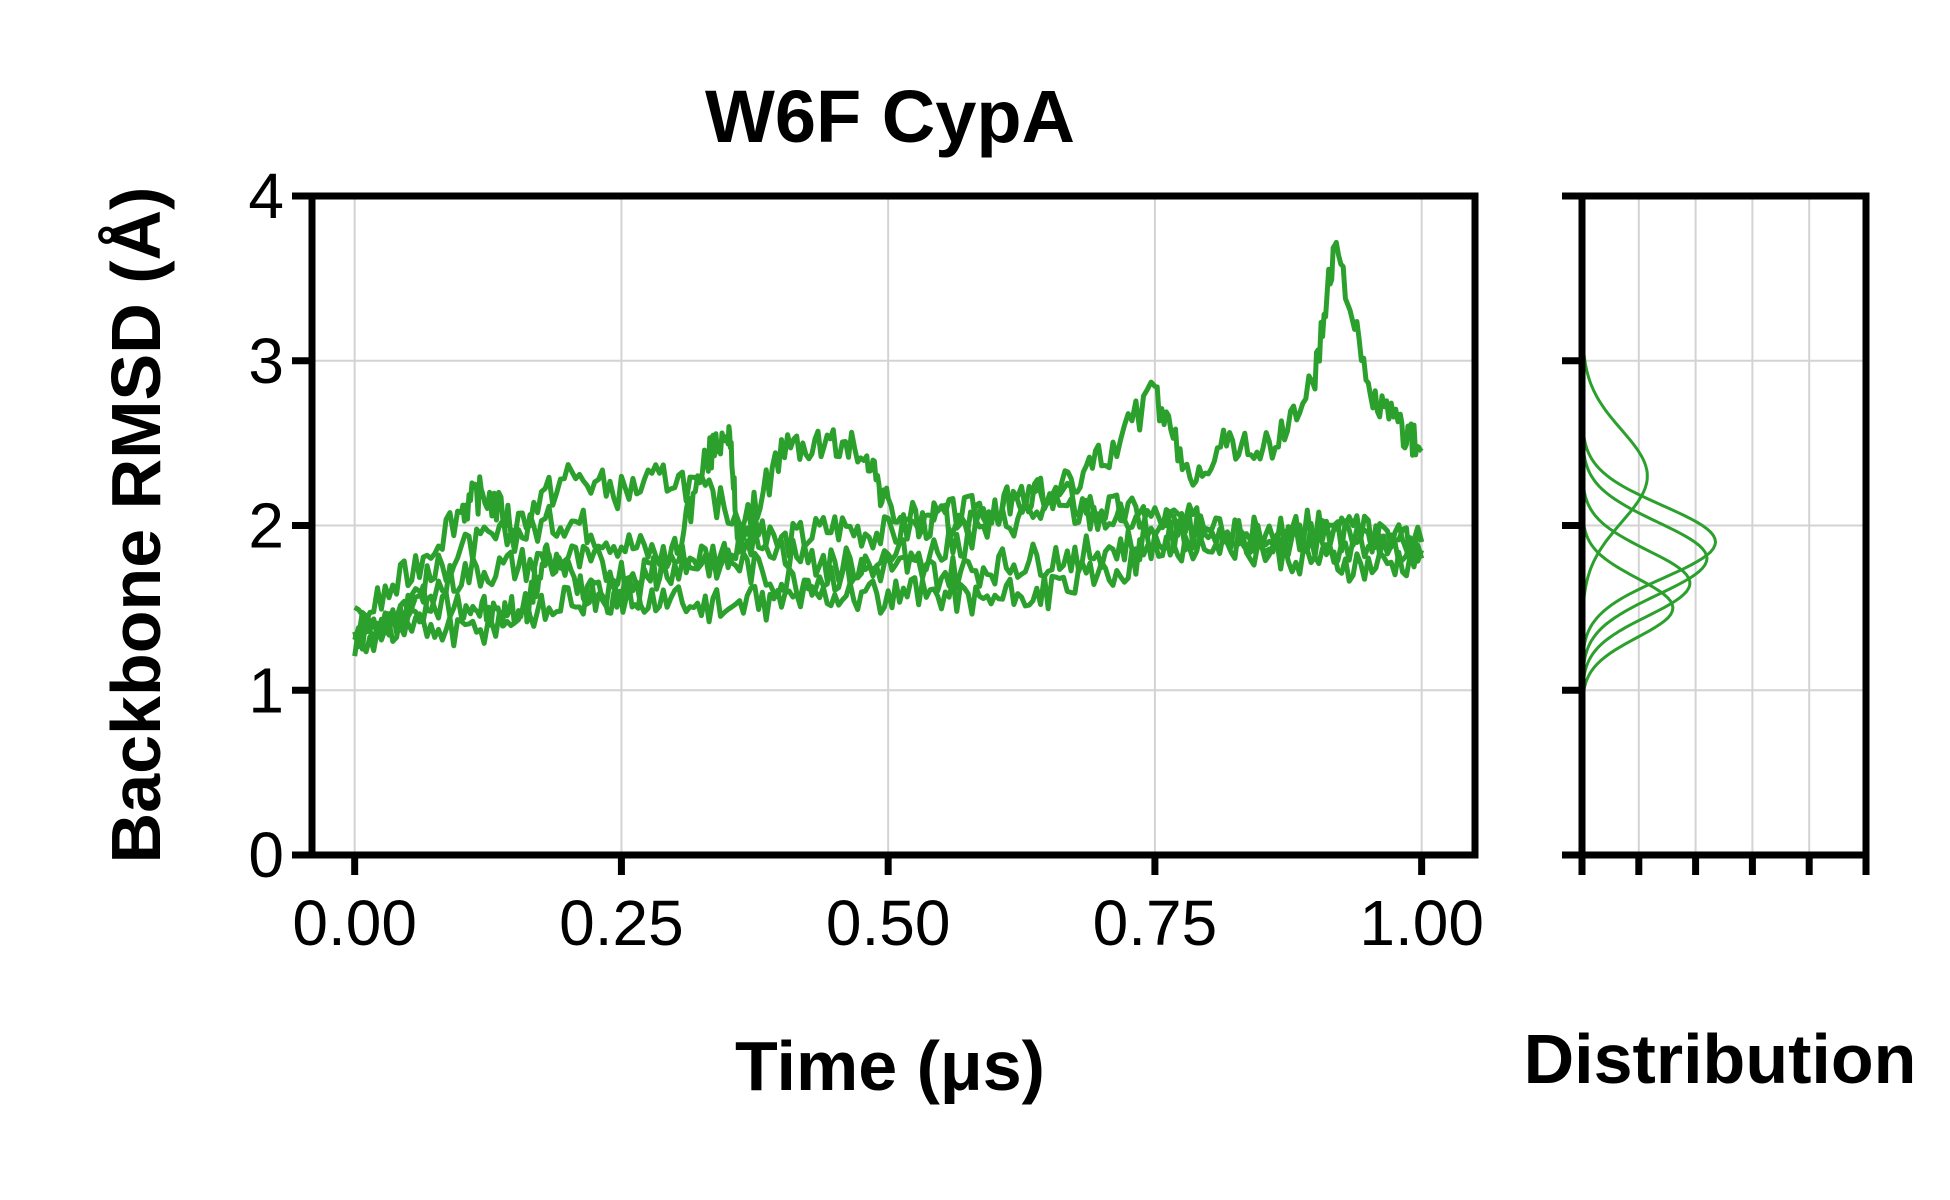 The width and height of the screenshot is (1950, 1200). What do you see at coordinates (1644, 511) in the screenshot?
I see `distribution-curve` at bounding box center [1644, 511].